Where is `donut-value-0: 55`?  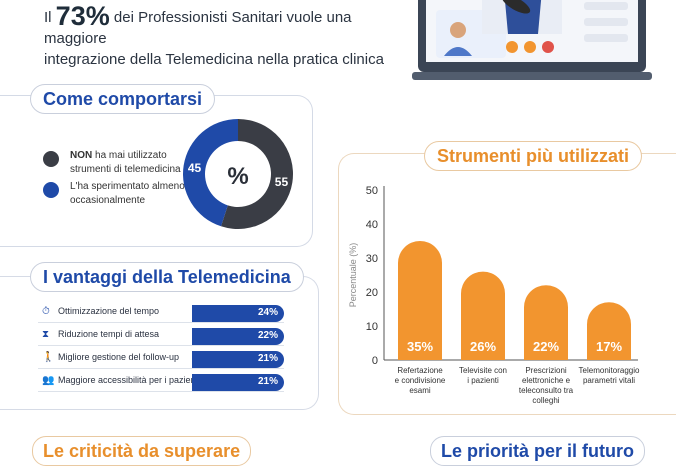 donut-value-0: 55 is located at coordinates (282, 182).